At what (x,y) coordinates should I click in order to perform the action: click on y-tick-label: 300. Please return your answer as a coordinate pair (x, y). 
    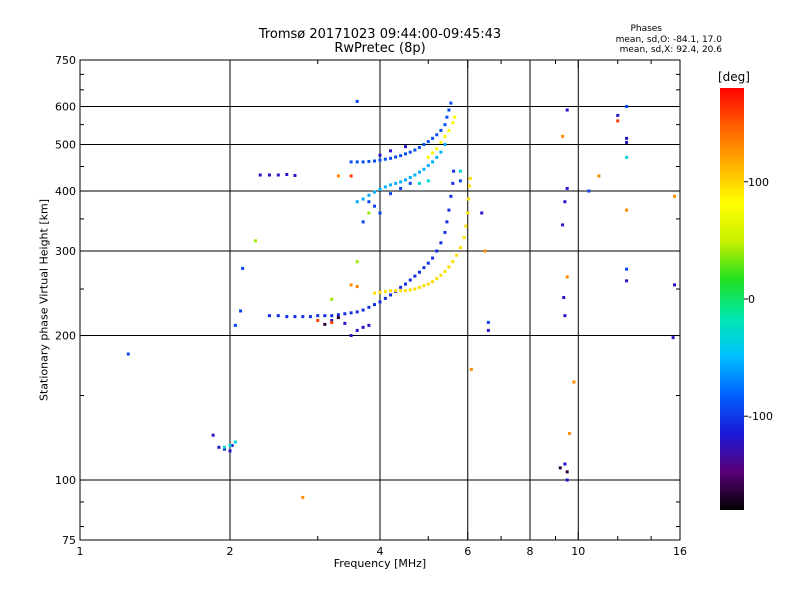
    Looking at the image, I should click on (65, 251).